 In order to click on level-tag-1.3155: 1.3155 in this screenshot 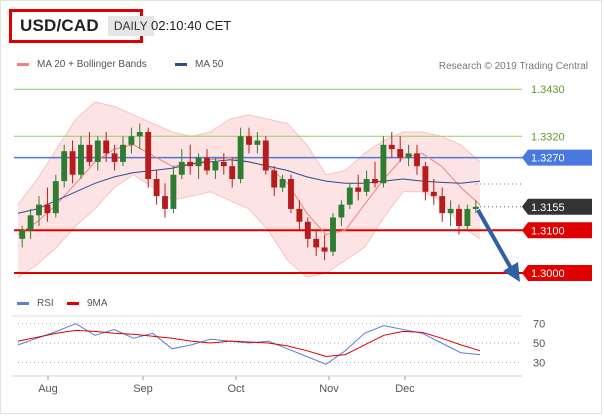, I will do `click(557, 206)`.